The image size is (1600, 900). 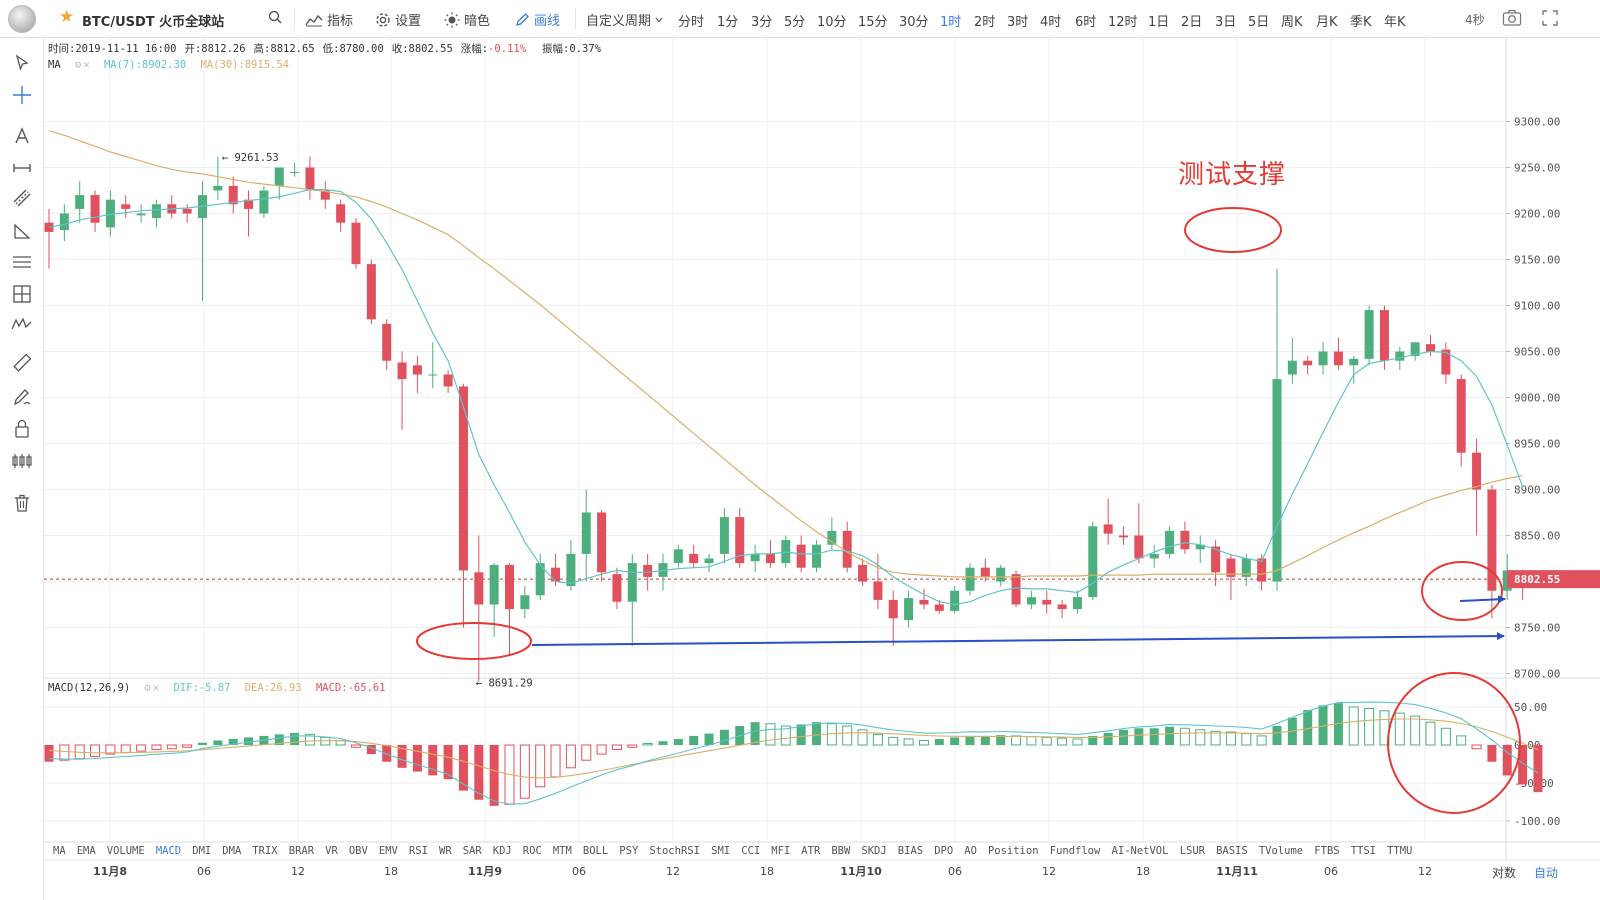 I want to click on period-tab-0: 分时, so click(x=691, y=22).